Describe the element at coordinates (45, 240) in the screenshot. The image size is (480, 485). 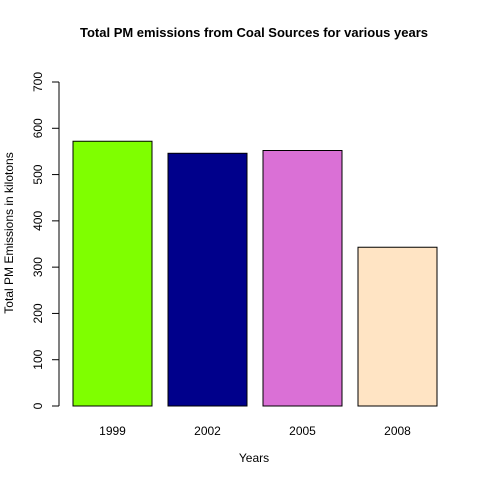
I see `y-axis-ticks: 0 100 200 300 400 500 600 700` at that location.